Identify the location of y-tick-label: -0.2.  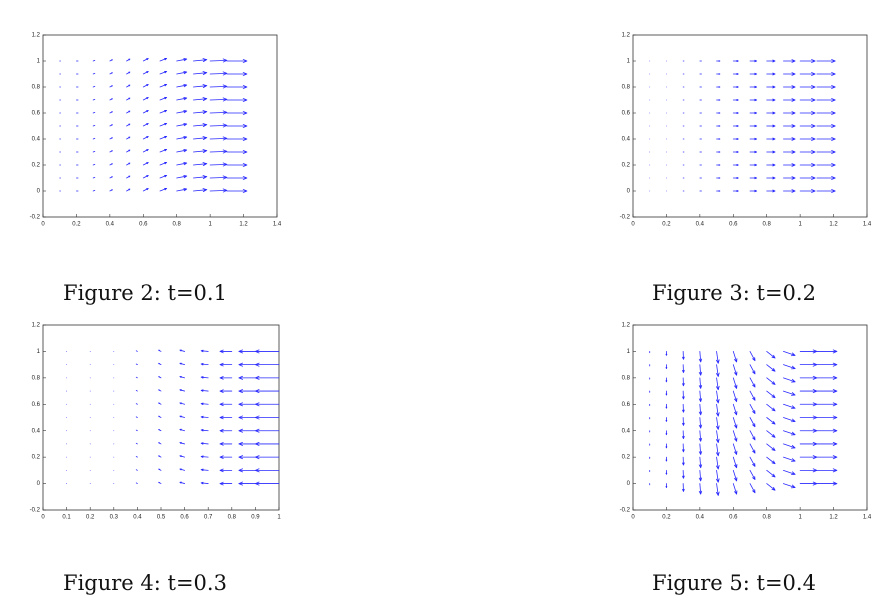
(35, 218).